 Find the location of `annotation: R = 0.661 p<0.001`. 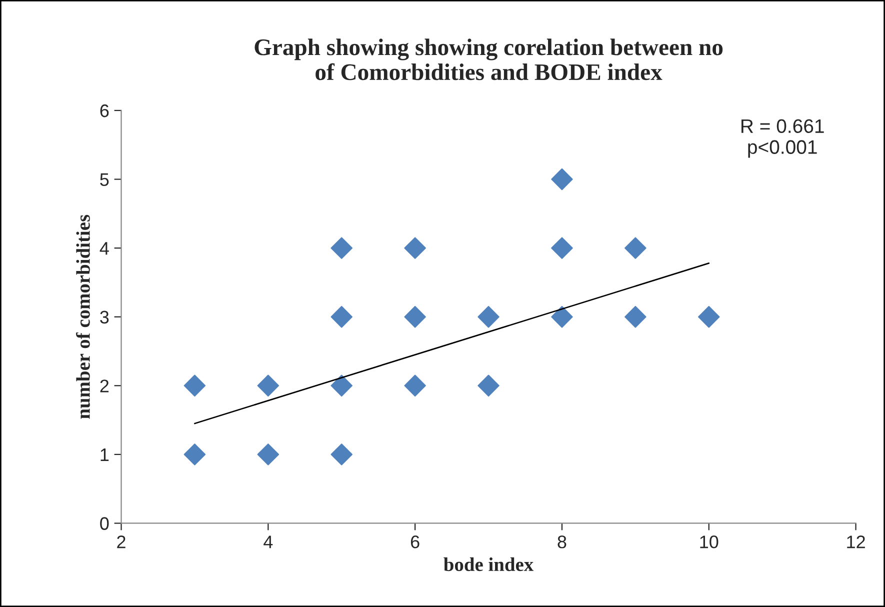

annotation: R = 0.661 p<0.001 is located at coordinates (783, 138).